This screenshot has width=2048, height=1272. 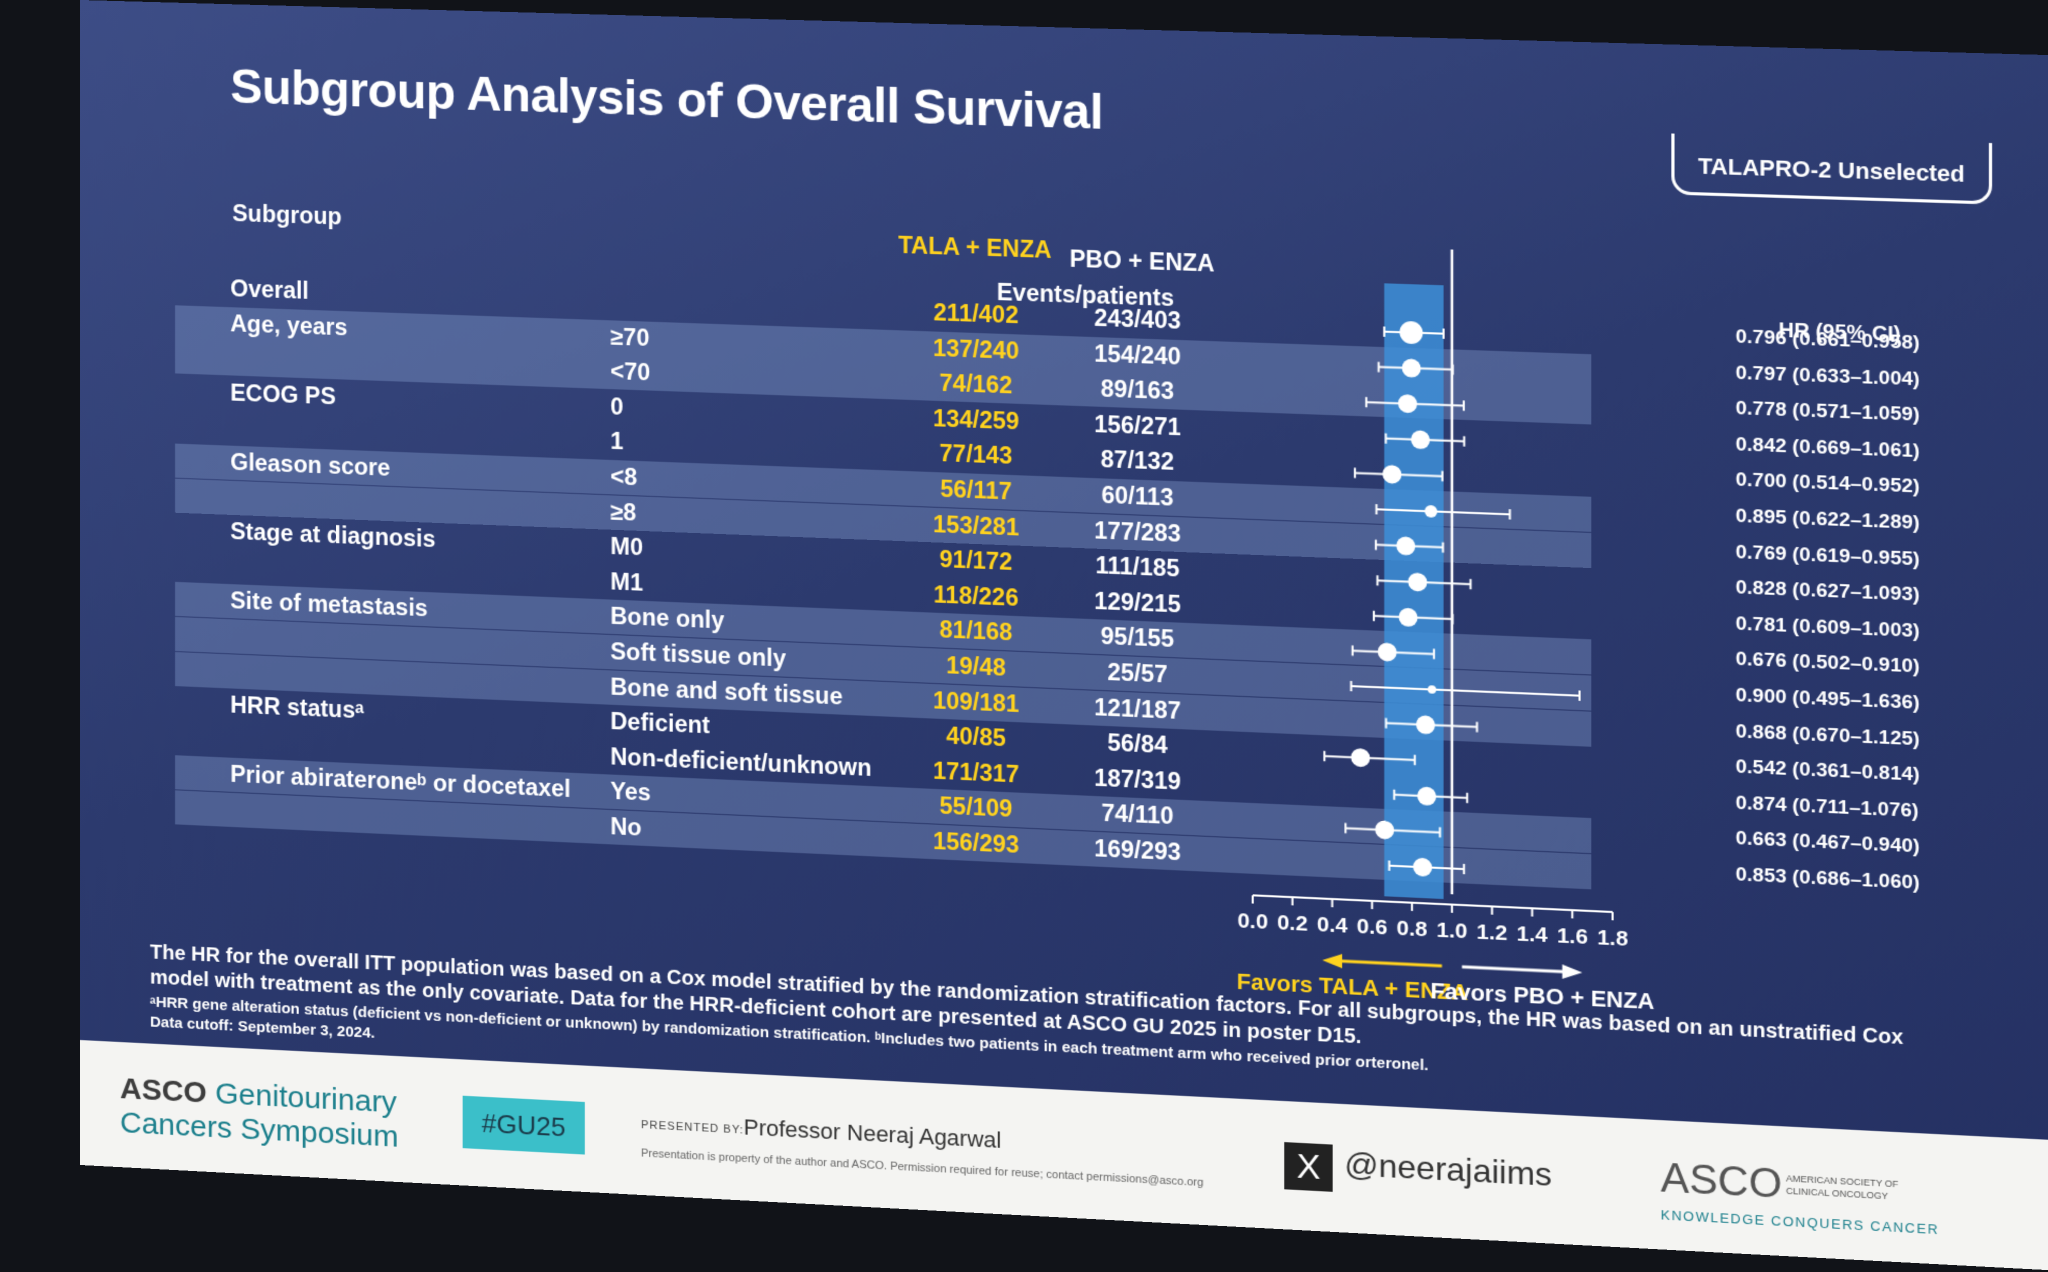 What do you see at coordinates (1828, 376) in the screenshot?
I see `hr-ci-value: 0.797 (0.633–1.004)` at bounding box center [1828, 376].